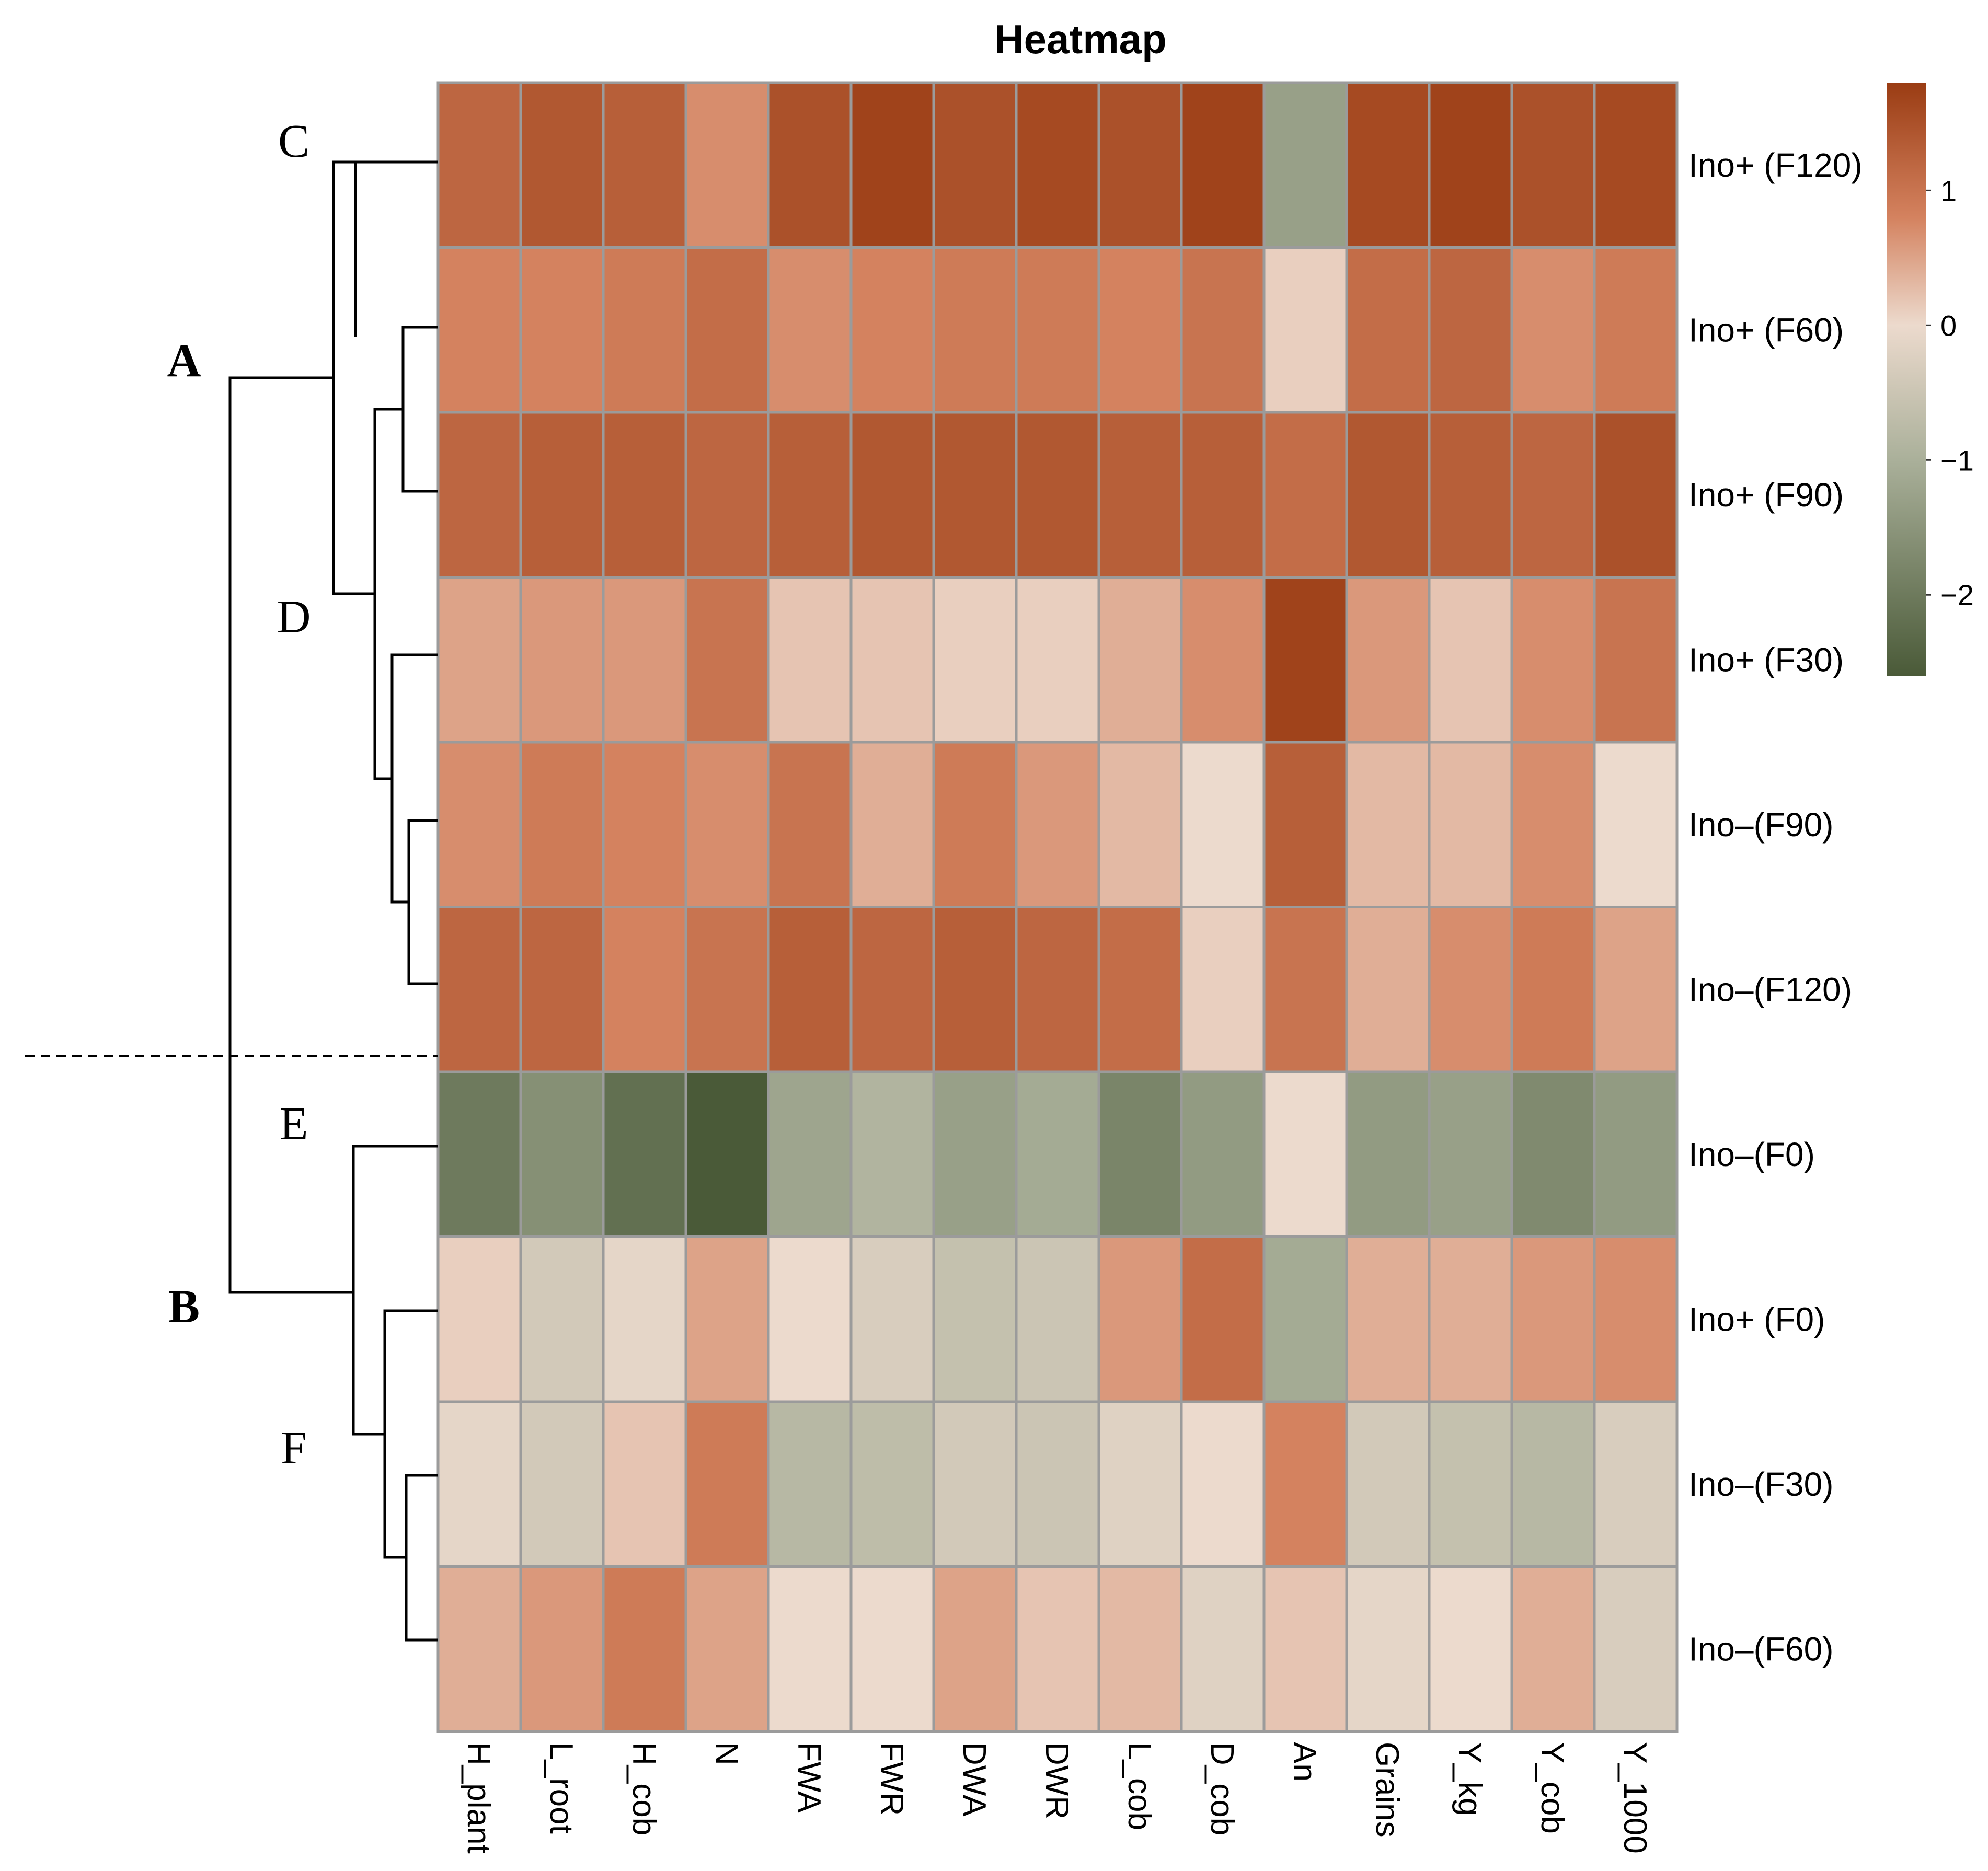  Describe the element at coordinates (1950, 393) in the screenshot. I see `color-legend-ticks: 1 0 −1 −2` at that location.